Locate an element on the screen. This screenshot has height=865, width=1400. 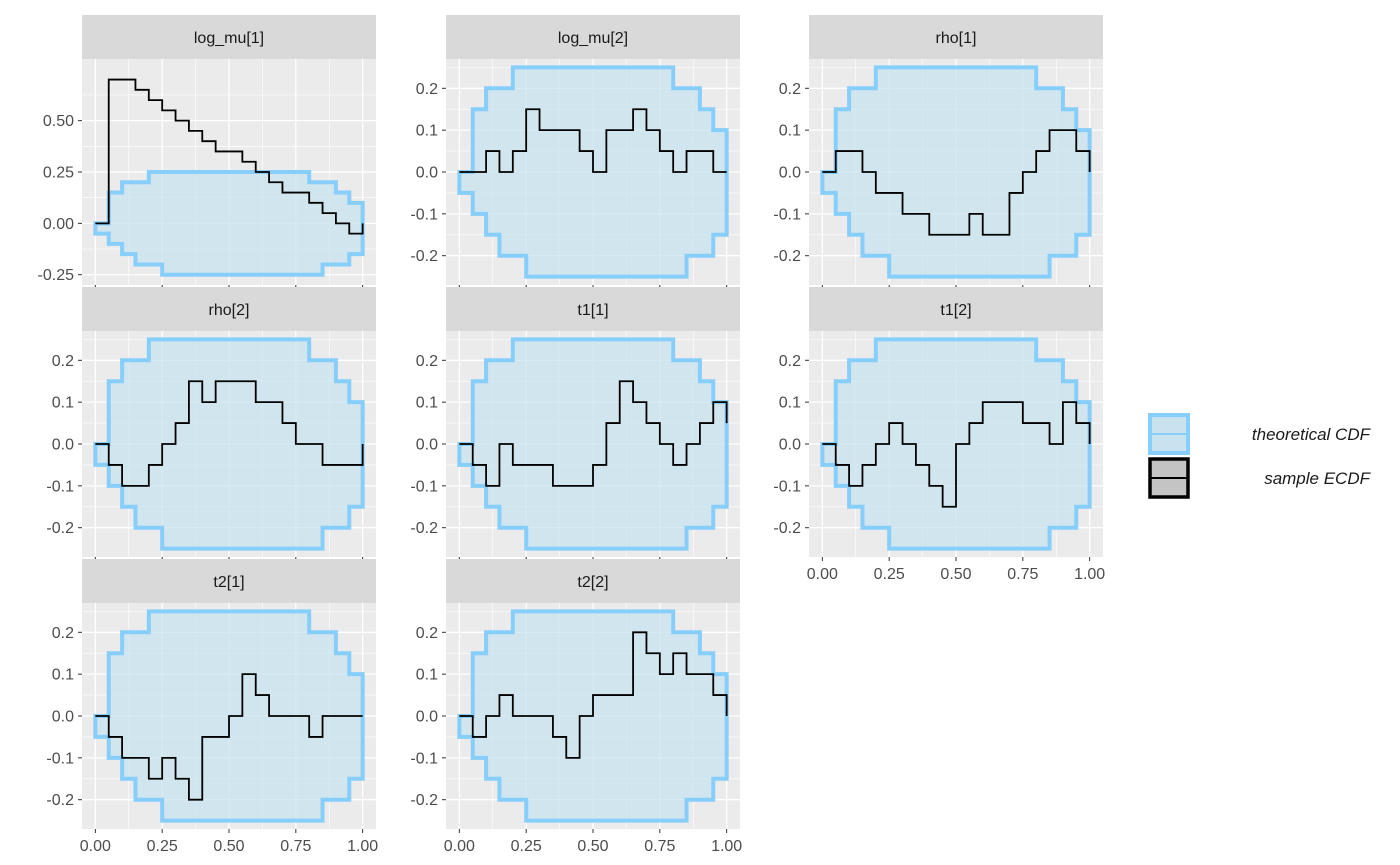
facet-panel-t1-1-: t1[1] -0.2 -0.1 0.0 0.1 0.2 is located at coordinates (575, 424).